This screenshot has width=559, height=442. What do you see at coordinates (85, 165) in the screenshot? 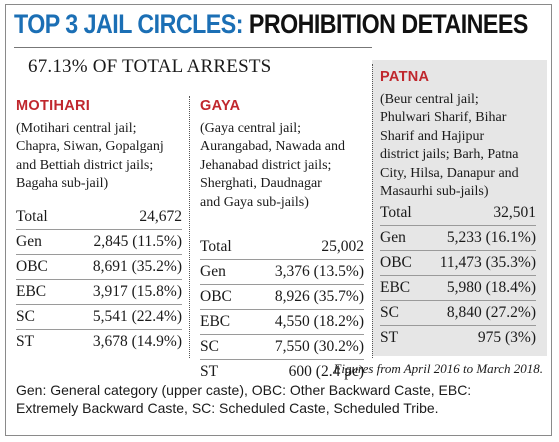
I see `description-line: and Bettiah district jails;` at bounding box center [85, 165].